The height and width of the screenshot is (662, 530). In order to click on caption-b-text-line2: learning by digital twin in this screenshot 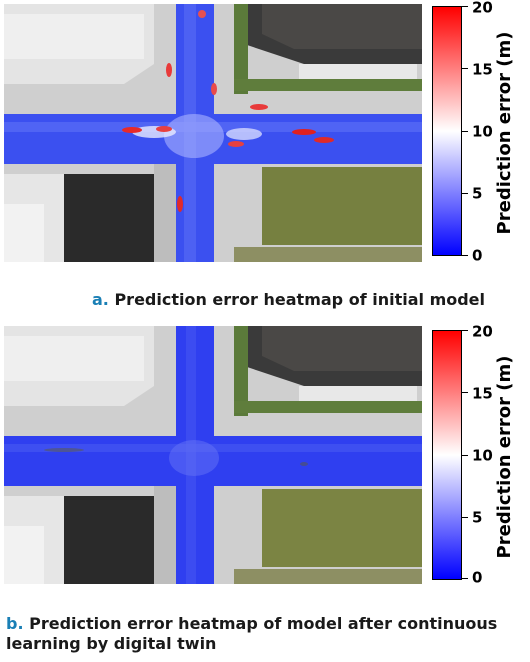, I will do `click(111, 643)`.